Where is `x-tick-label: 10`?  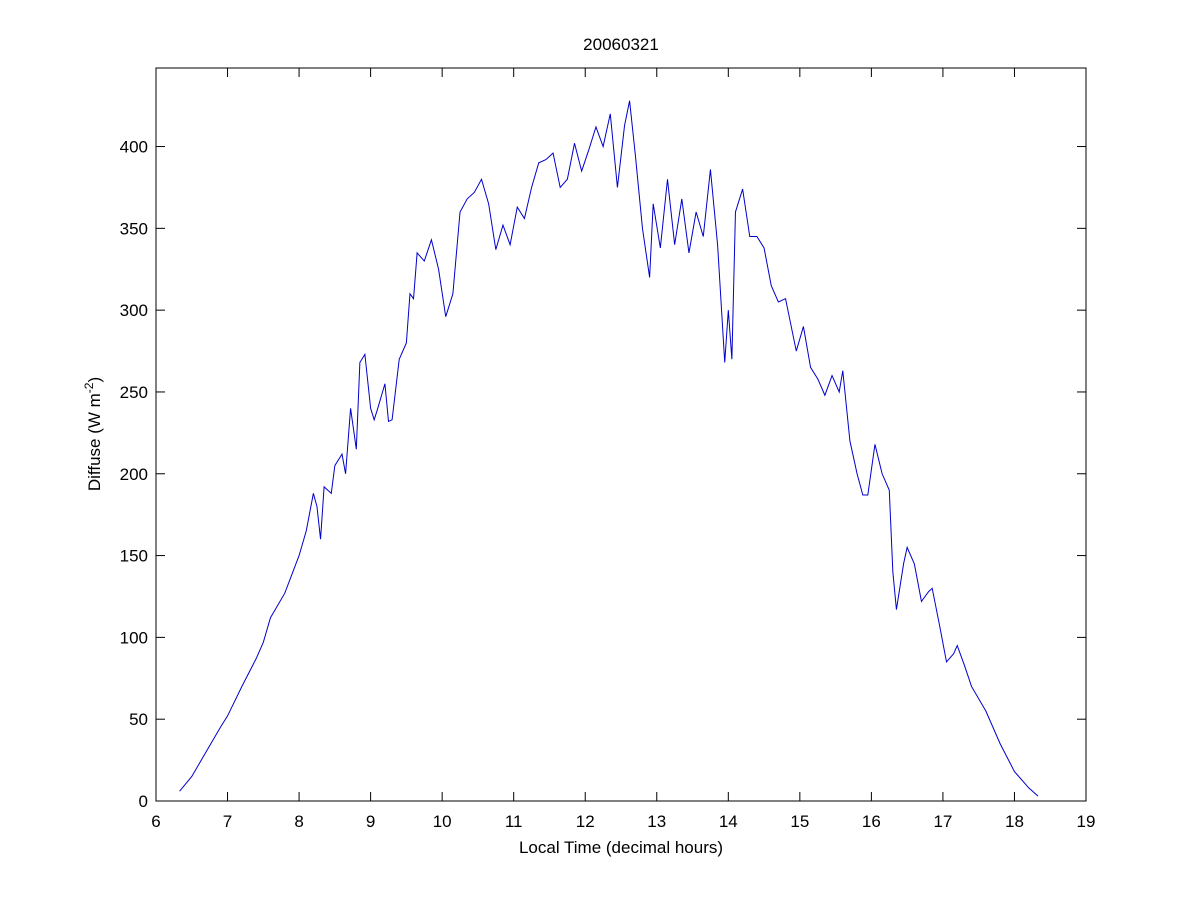 x-tick-label: 10 is located at coordinates (442, 821).